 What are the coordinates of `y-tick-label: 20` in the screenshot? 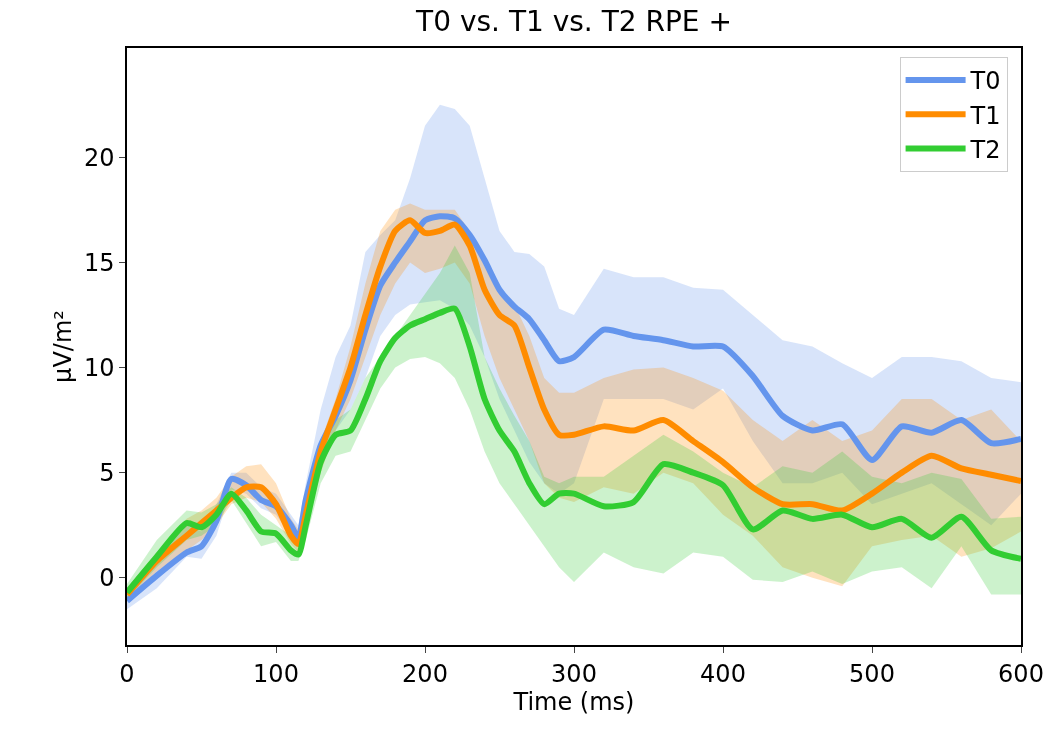 It's located at (99, 157).